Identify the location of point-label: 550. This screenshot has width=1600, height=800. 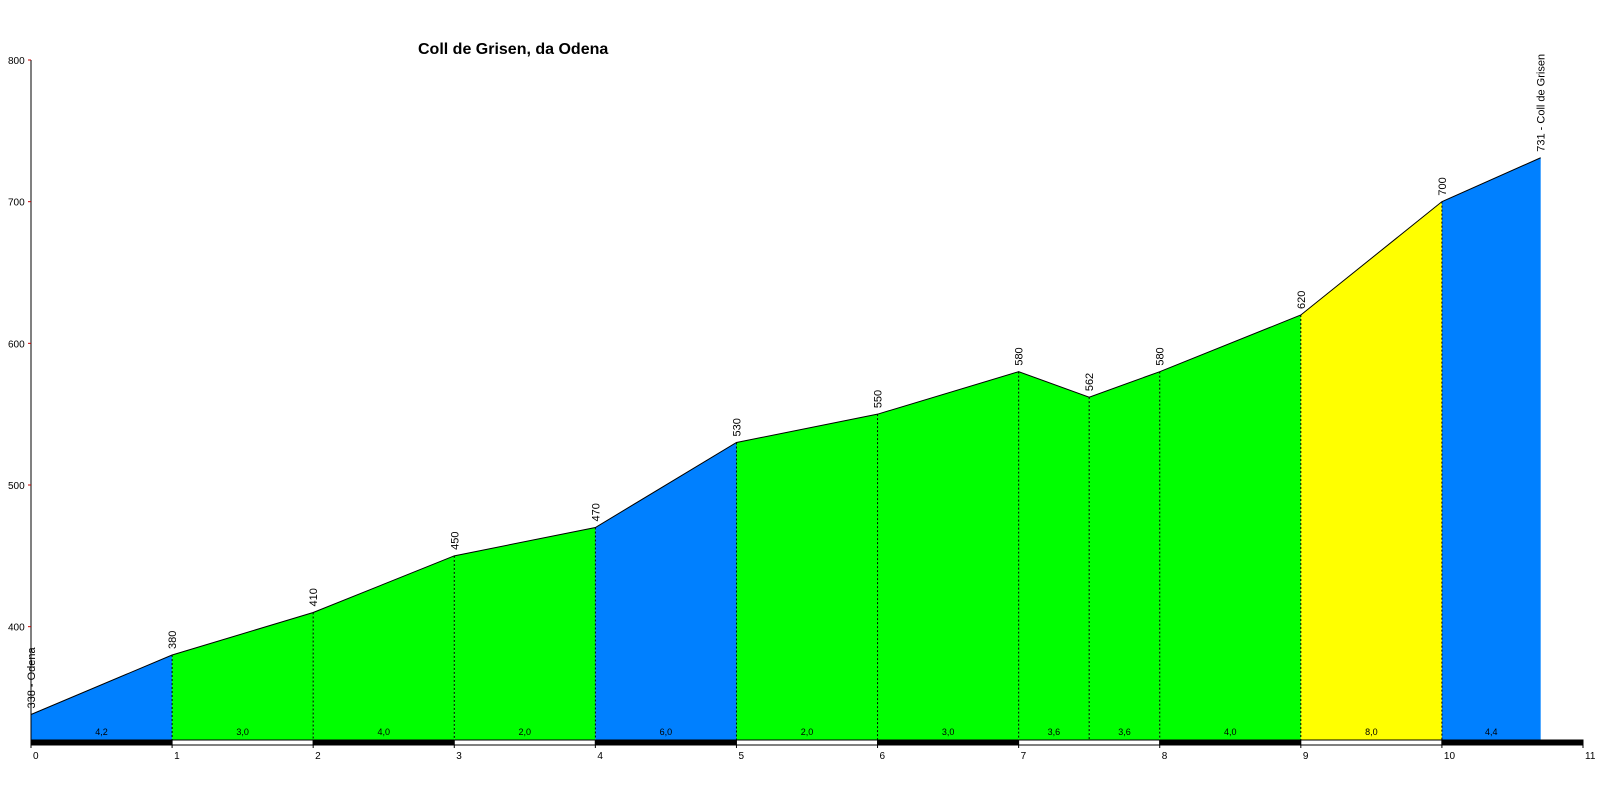
(879, 399).